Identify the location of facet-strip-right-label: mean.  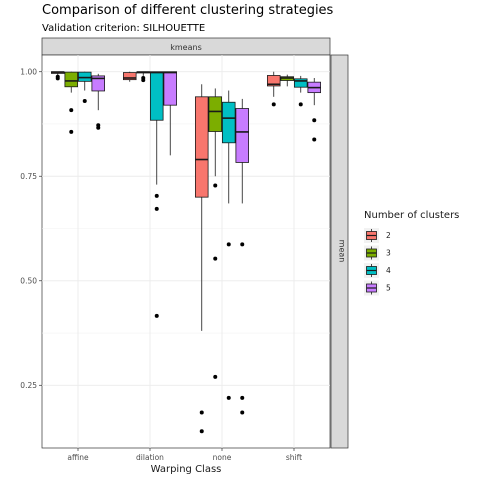
(342, 251).